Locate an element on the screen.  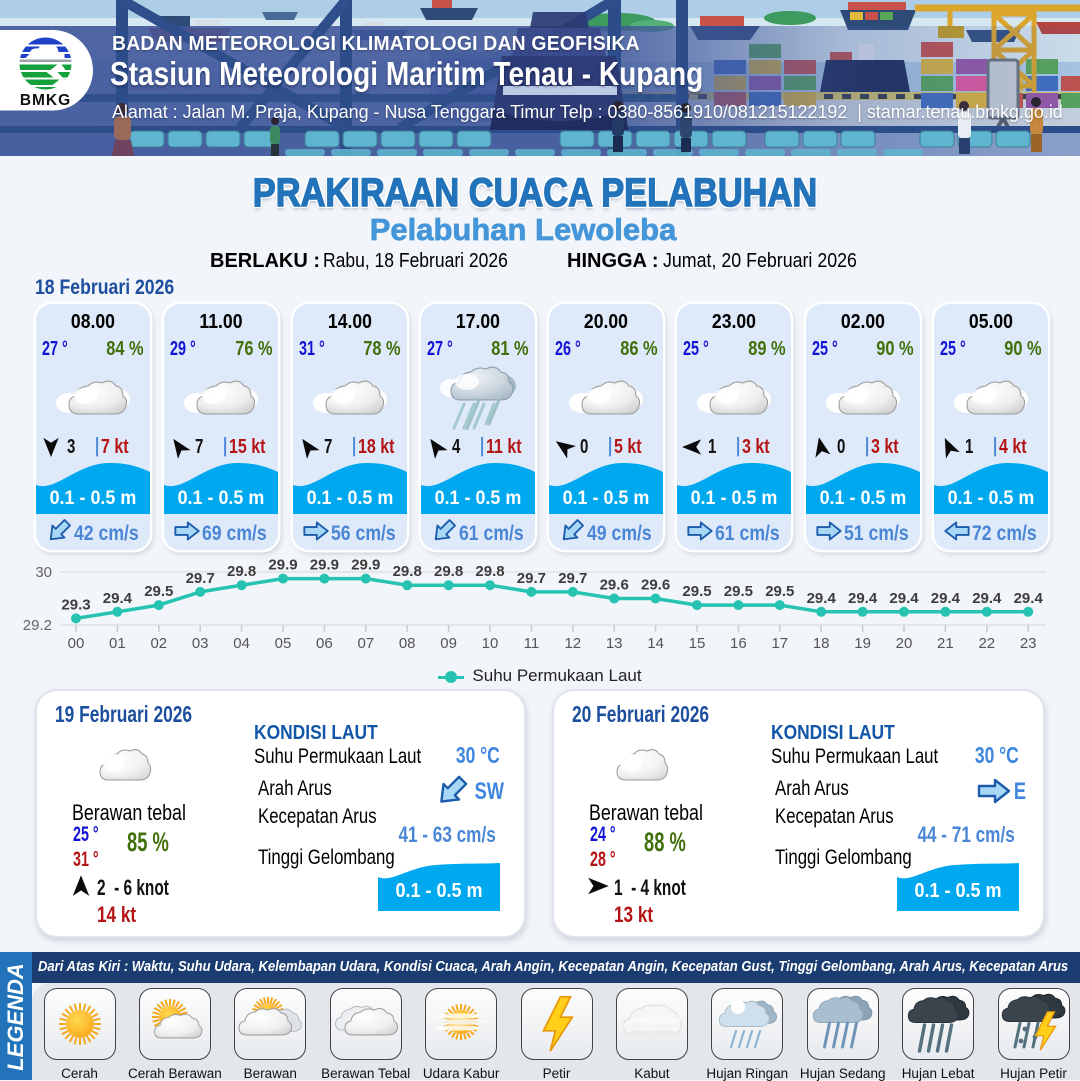
svg-text: 07 is located at coordinates (365, 643).